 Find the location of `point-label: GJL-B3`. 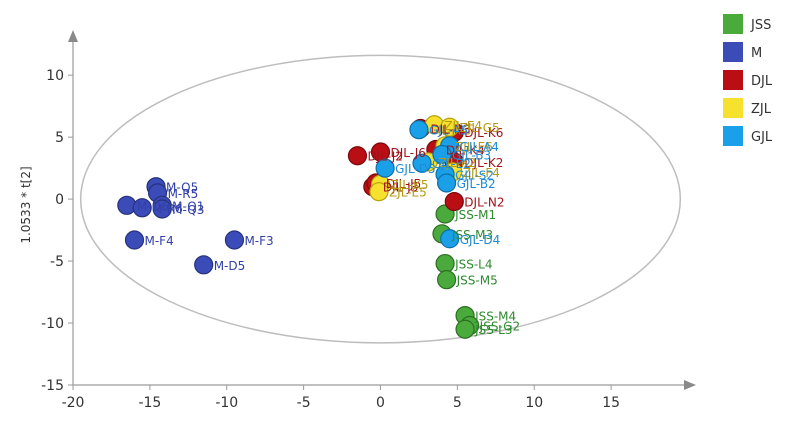

point-label: GJL-B3 is located at coordinates (471, 155).